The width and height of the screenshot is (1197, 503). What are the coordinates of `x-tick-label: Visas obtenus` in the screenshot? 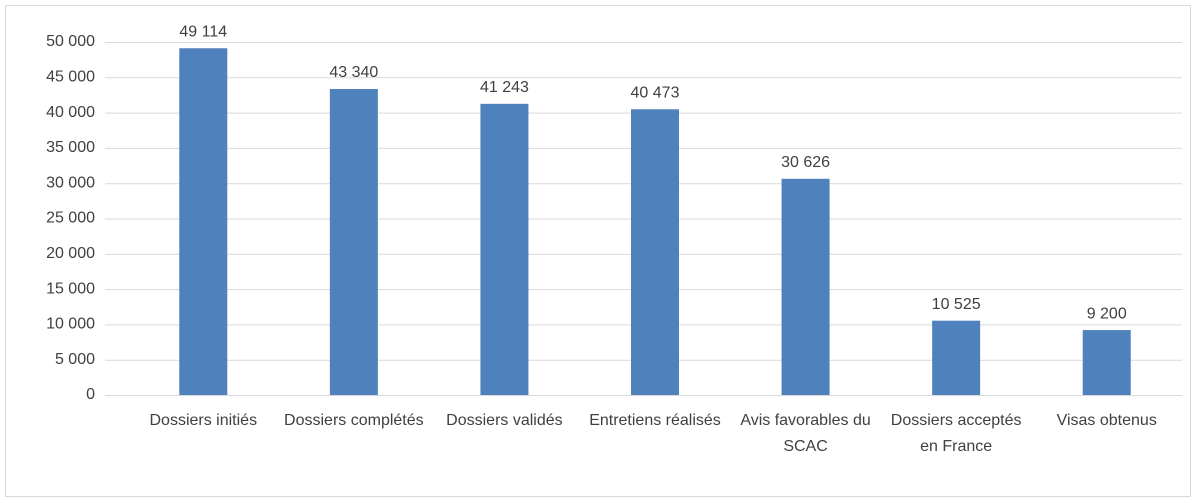 It's located at (1106, 420).